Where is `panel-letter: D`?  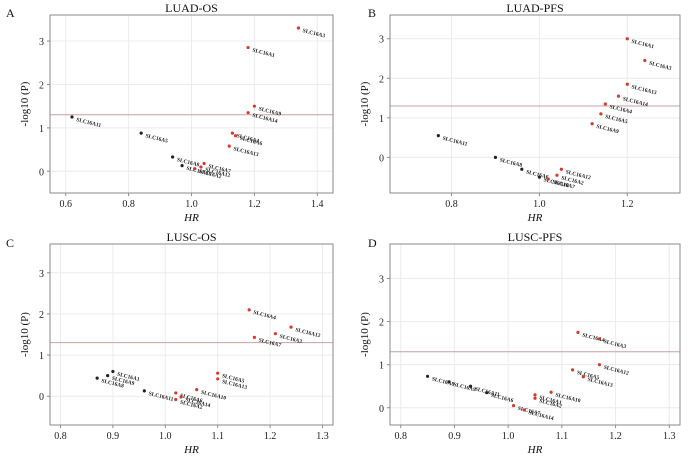 panel-letter: D is located at coordinates (372, 243).